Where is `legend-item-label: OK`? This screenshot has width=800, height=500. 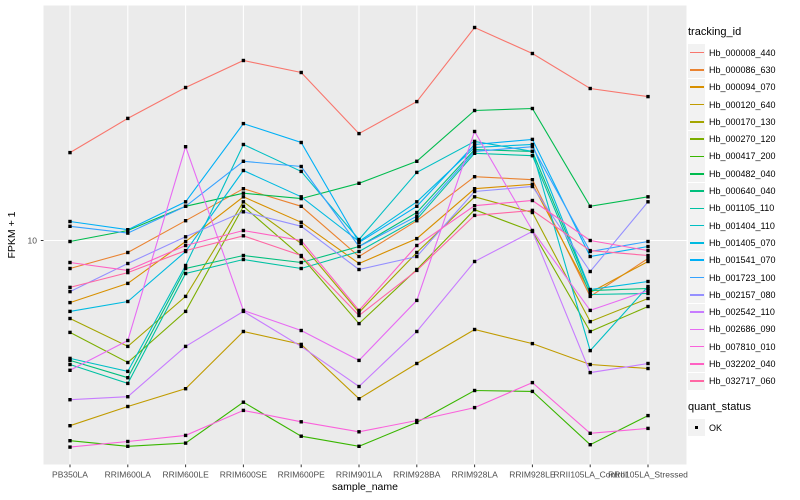
legend-item-label: OK is located at coordinates (716, 427).